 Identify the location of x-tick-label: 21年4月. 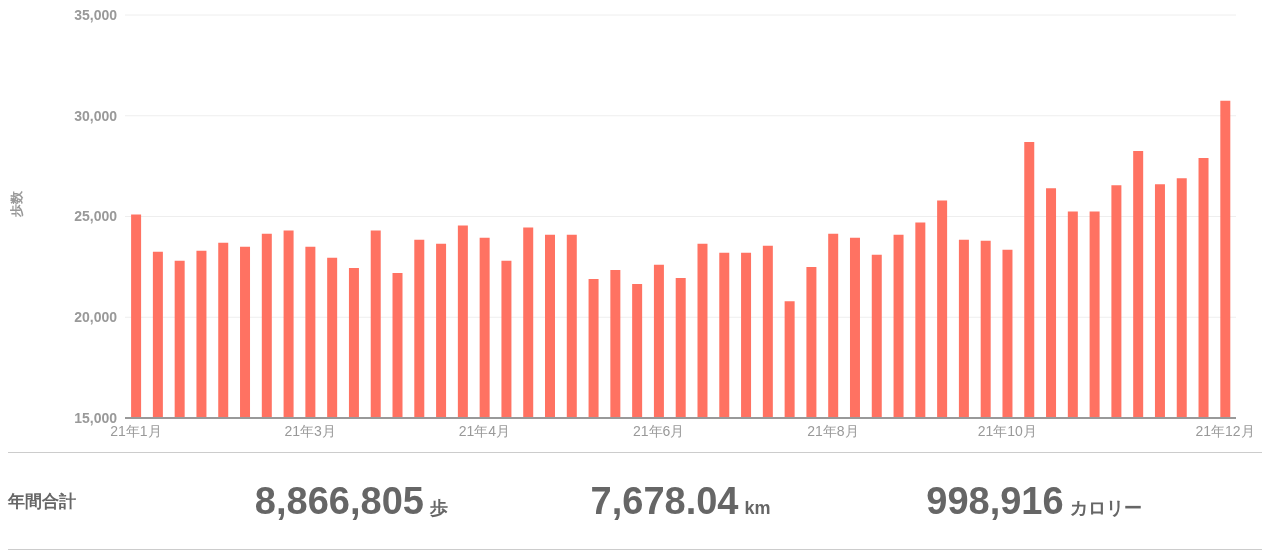
(484, 430).